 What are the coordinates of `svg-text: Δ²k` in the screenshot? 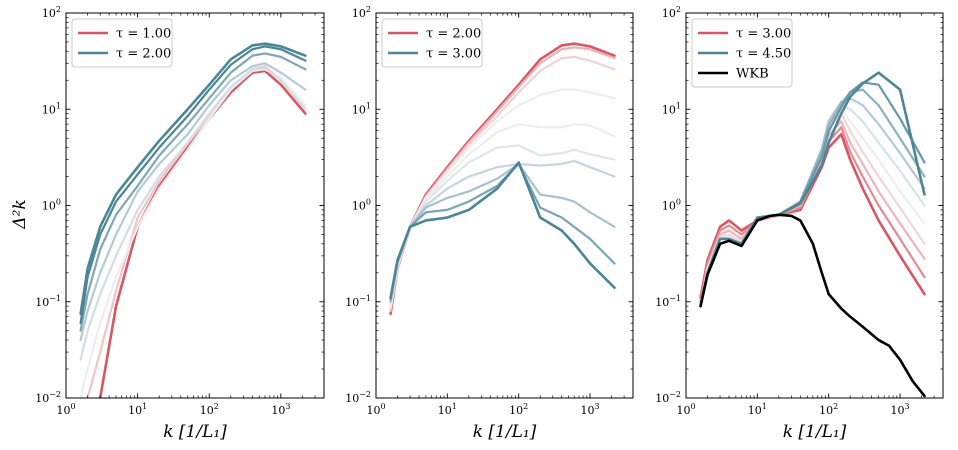 It's located at (20, 214).